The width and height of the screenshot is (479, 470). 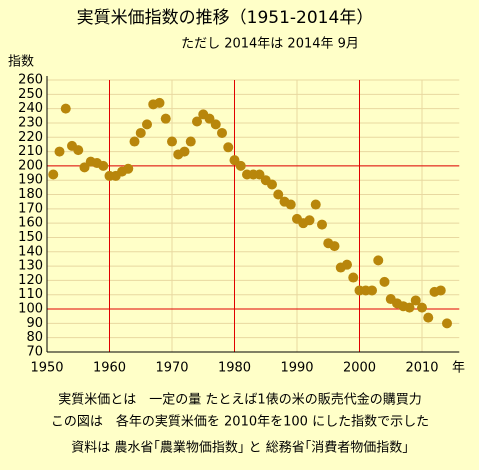 I want to click on x-tick-label: 1960, so click(x=109, y=368).